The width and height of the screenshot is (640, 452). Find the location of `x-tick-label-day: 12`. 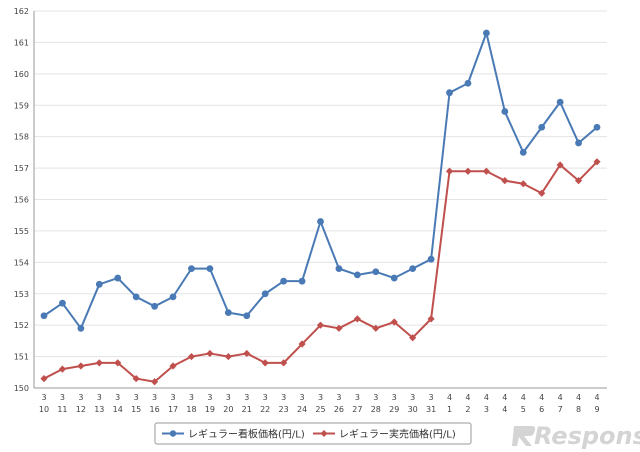

x-tick-label-day: 12 is located at coordinates (81, 409).